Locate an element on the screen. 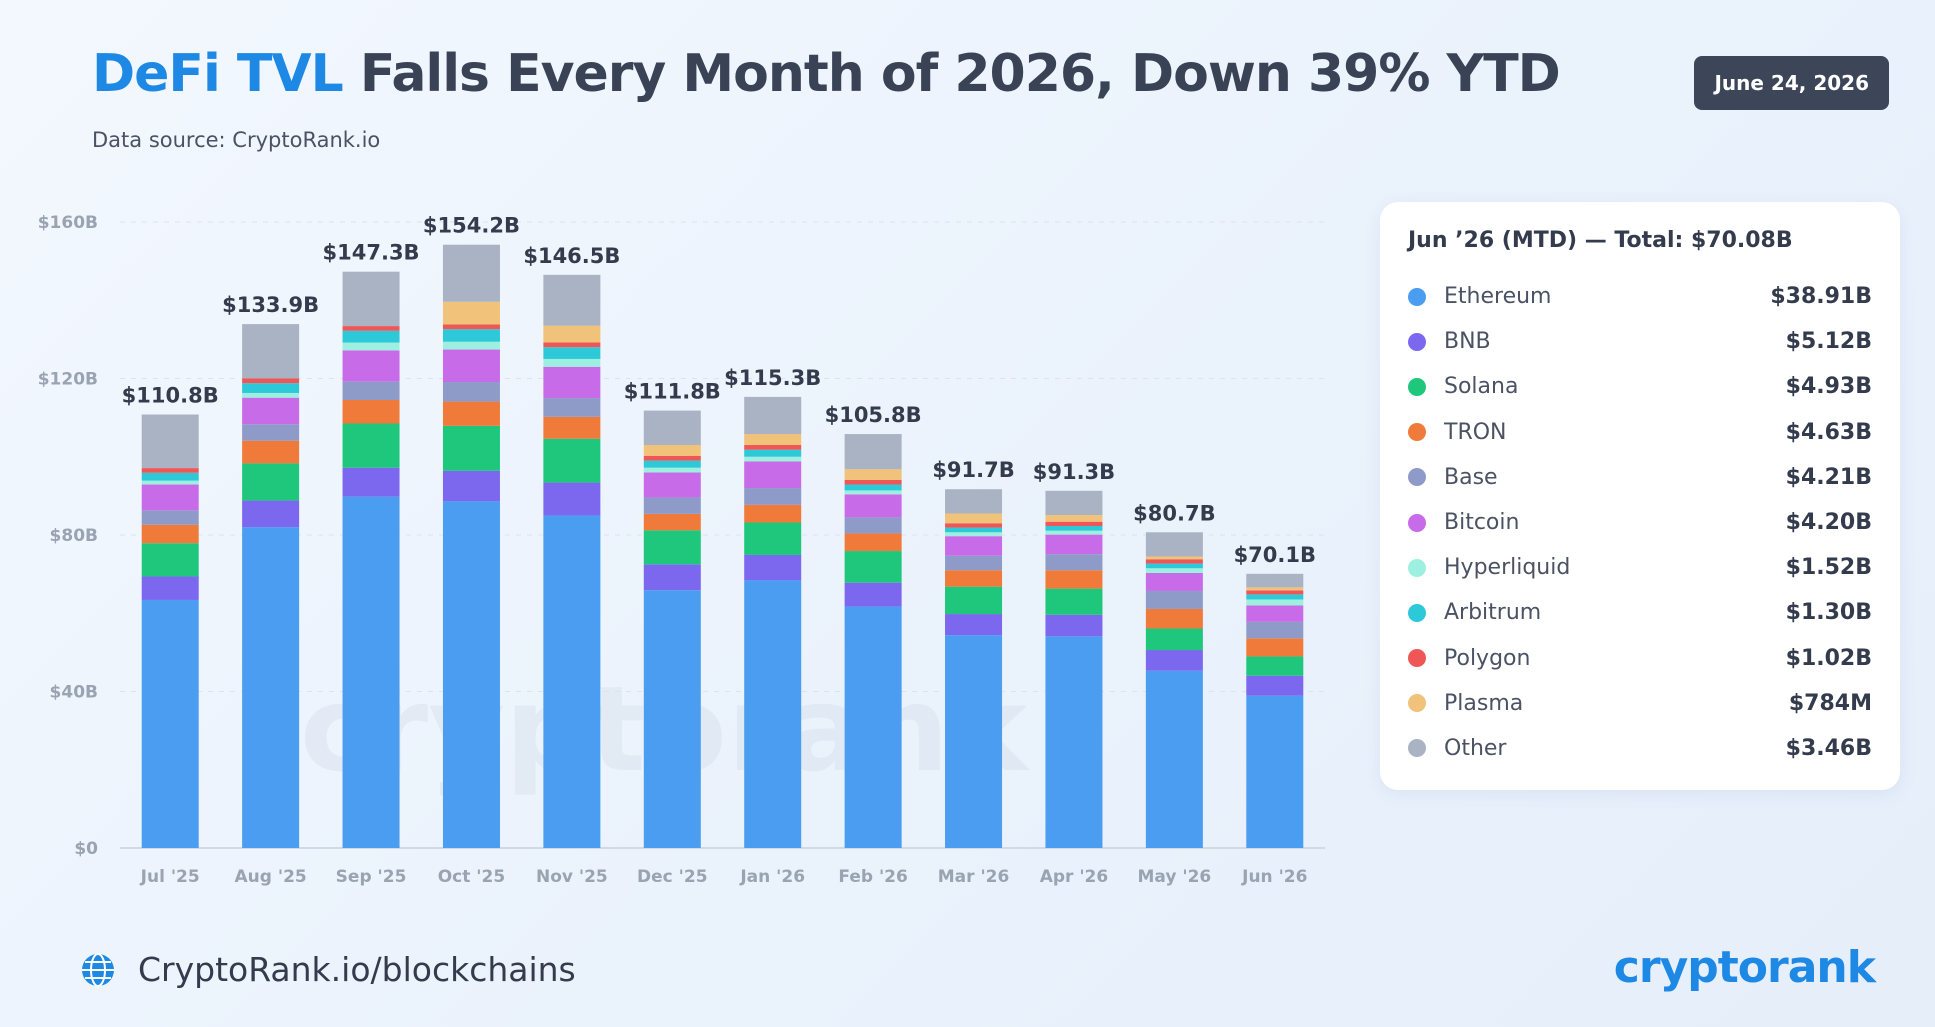 The image size is (1935, 1027). legend-title: Jun ’26 (MTD) — Total: $70.08B is located at coordinates (1600, 240).